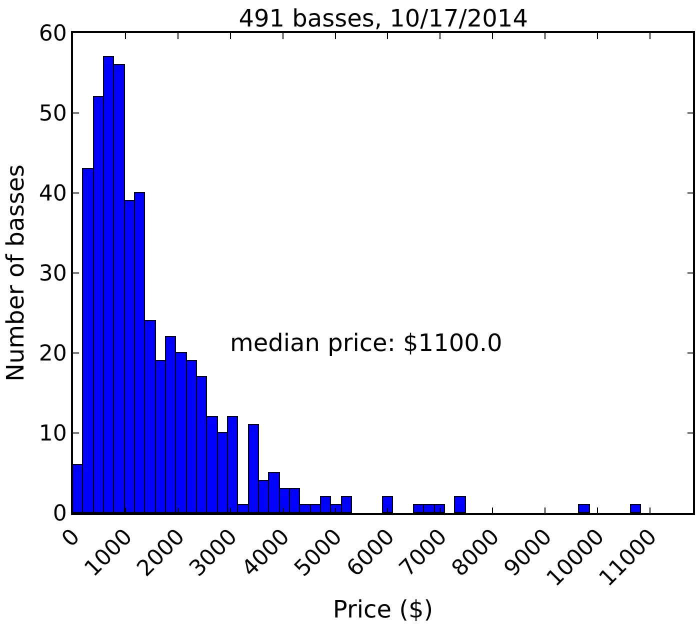 The image size is (697, 633). I want to click on chart-title: 491 basses, 10/17/2014, so click(383, 18).